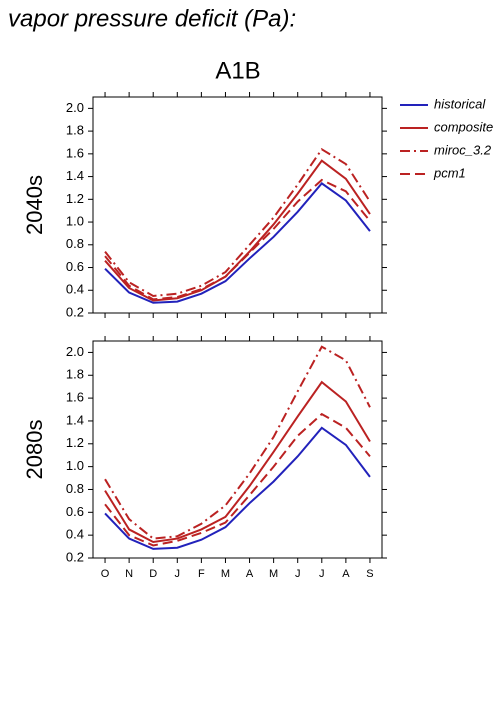 The image size is (501, 709). I want to click on x-tick-label: D, so click(153, 574).